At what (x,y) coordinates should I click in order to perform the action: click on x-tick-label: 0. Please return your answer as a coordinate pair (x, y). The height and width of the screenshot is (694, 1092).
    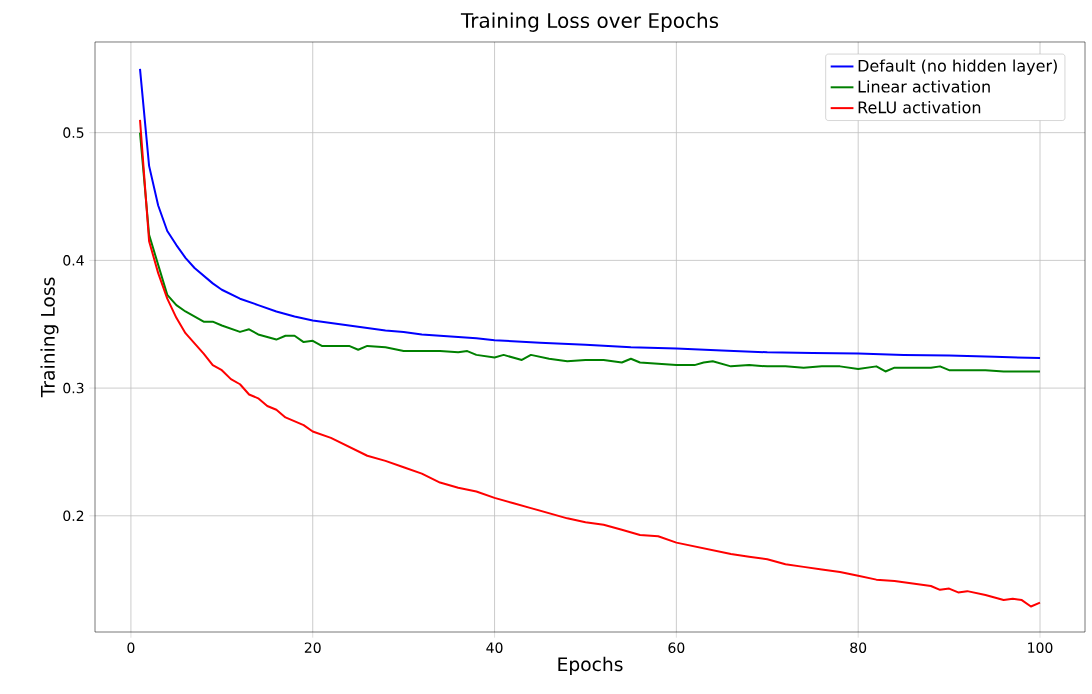
    Looking at the image, I should click on (131, 647).